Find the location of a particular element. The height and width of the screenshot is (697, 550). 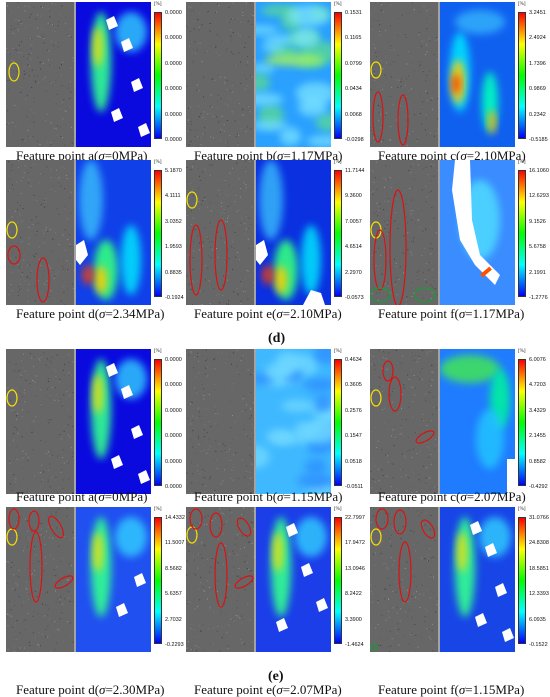

panel-caption: Feature point d(σ=2.34MPa) is located at coordinates (90, 314).